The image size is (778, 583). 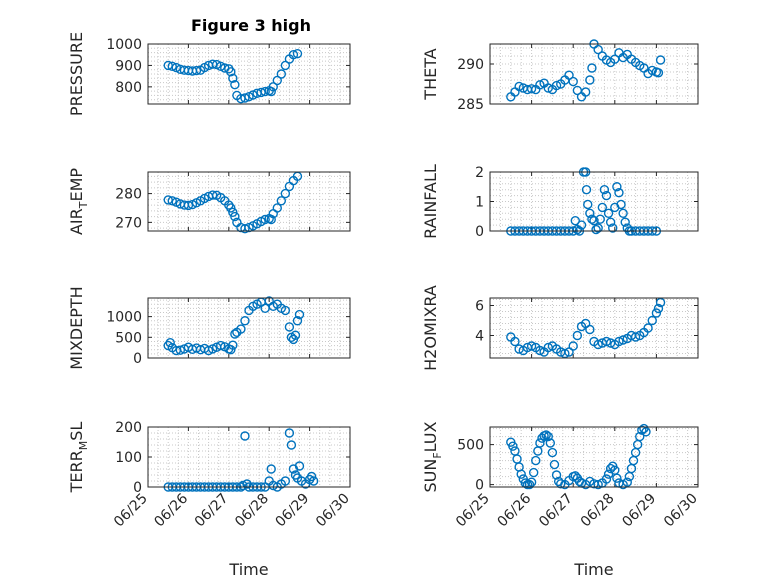 I want to click on y-tick-label: 1000, so click(x=124, y=318).